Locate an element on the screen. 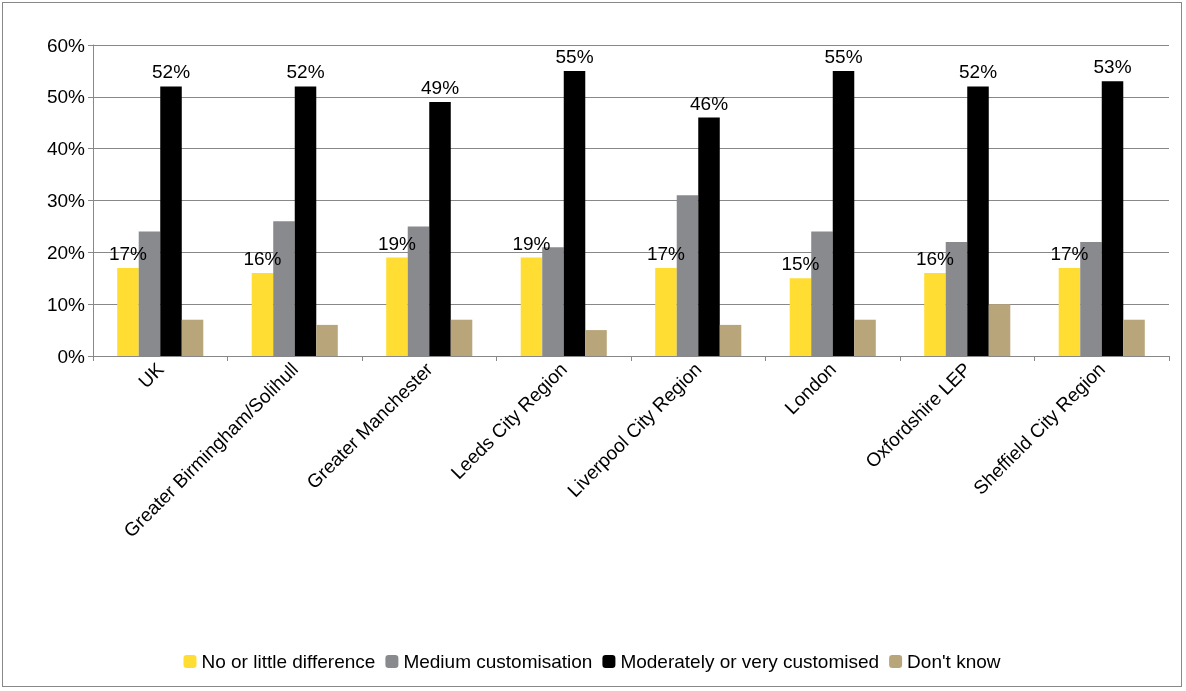  y-tick-label: 30% is located at coordinates (66, 200).